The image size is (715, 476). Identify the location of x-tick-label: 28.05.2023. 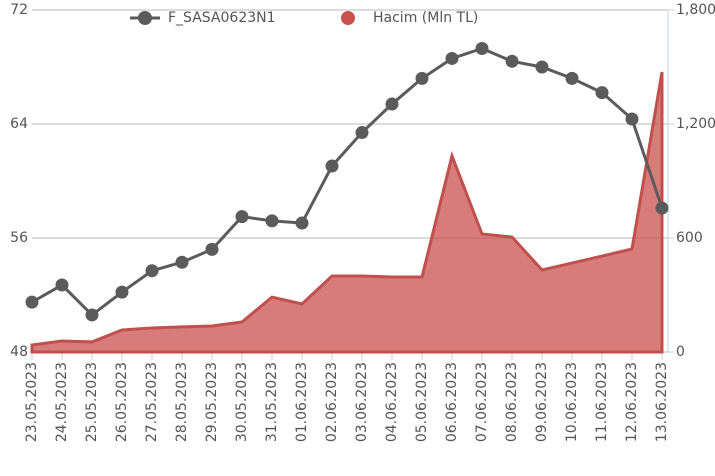
(182, 402).